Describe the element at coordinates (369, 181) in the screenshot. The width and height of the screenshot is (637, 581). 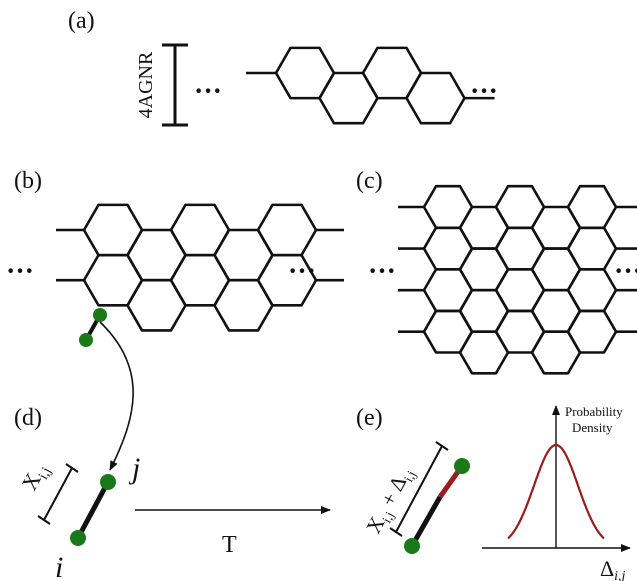
I see `panel-label-c: (c)` at that location.